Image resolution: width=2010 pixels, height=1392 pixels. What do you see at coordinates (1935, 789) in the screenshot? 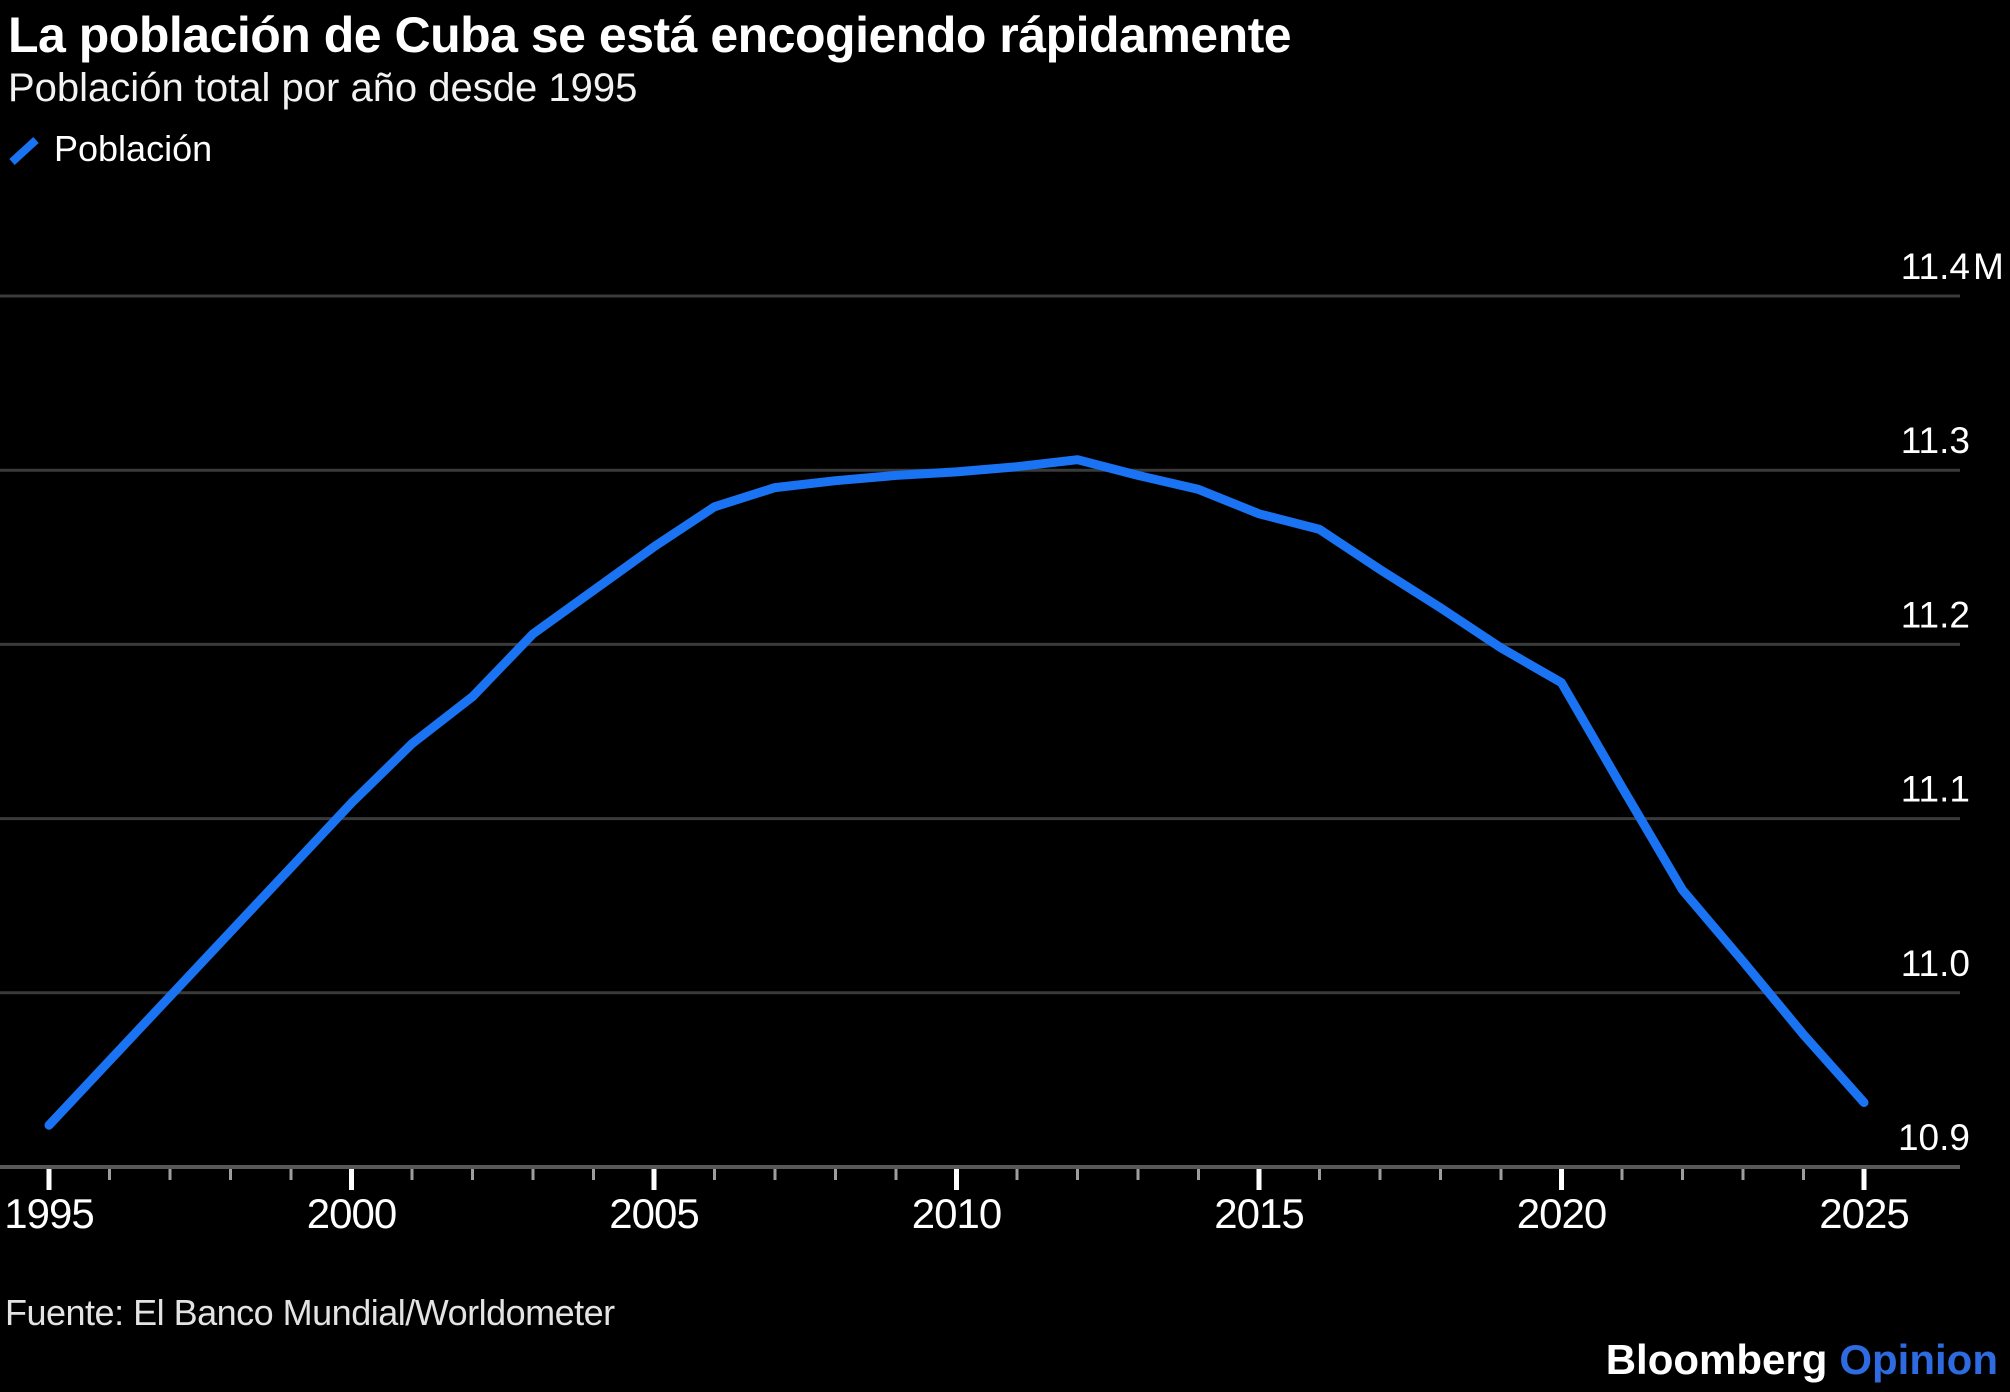
I see `y-axis-label: 11.1` at bounding box center [1935, 789].